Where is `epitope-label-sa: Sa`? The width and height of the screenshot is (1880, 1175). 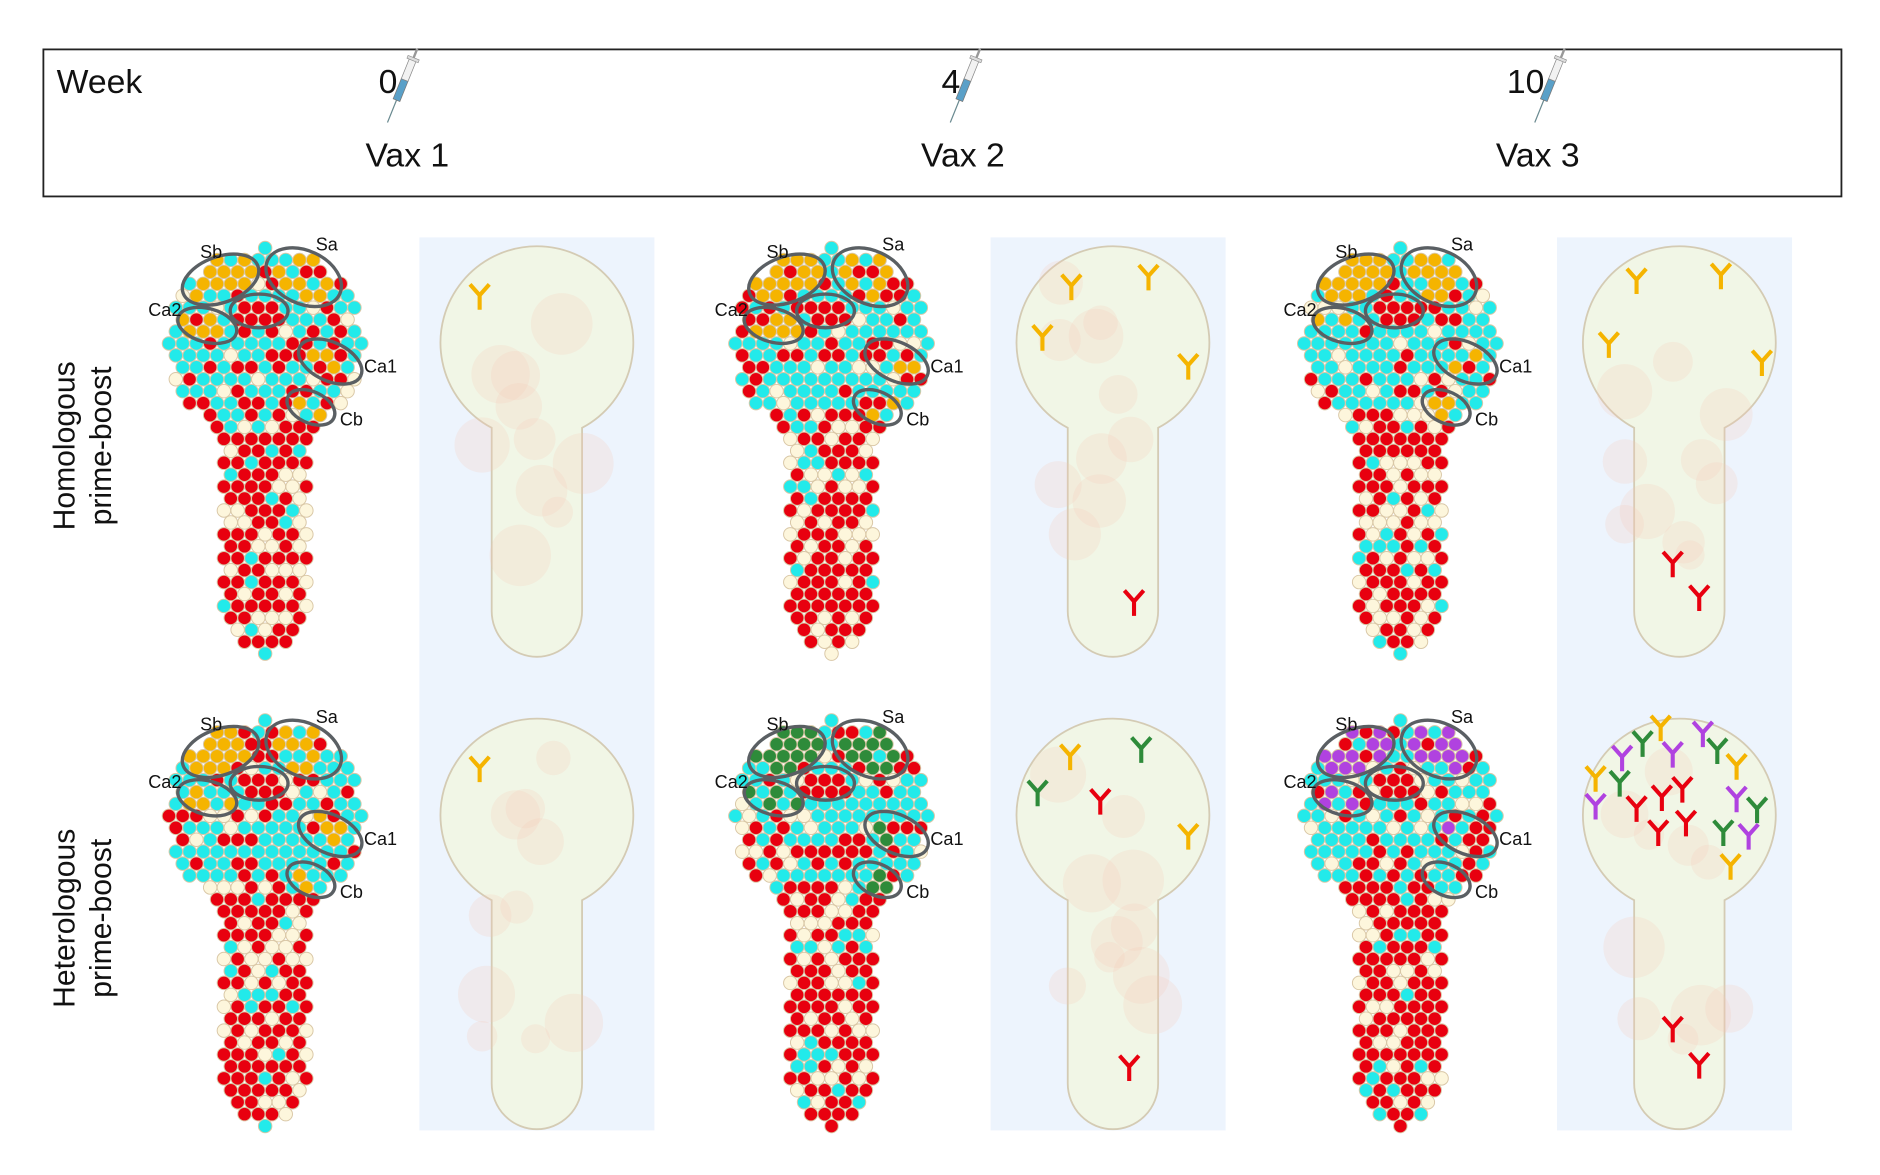
epitope-label-sa: Sa is located at coordinates (1462, 717).